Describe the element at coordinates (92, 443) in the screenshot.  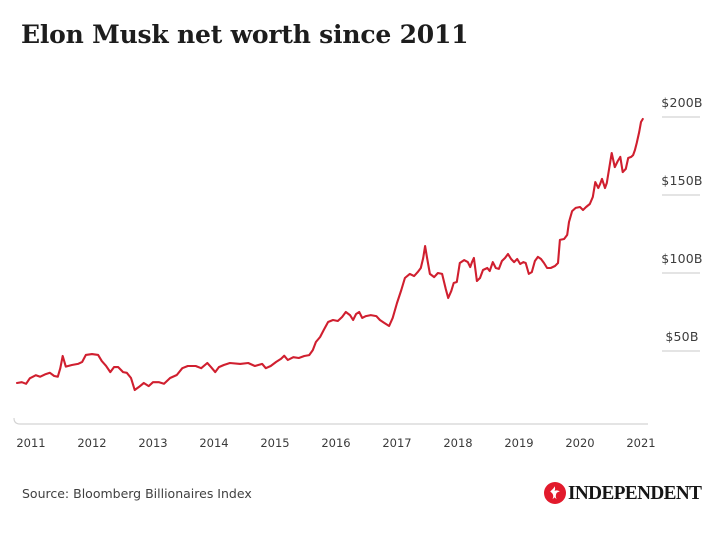
I see `x-axis-label: 2012` at that location.